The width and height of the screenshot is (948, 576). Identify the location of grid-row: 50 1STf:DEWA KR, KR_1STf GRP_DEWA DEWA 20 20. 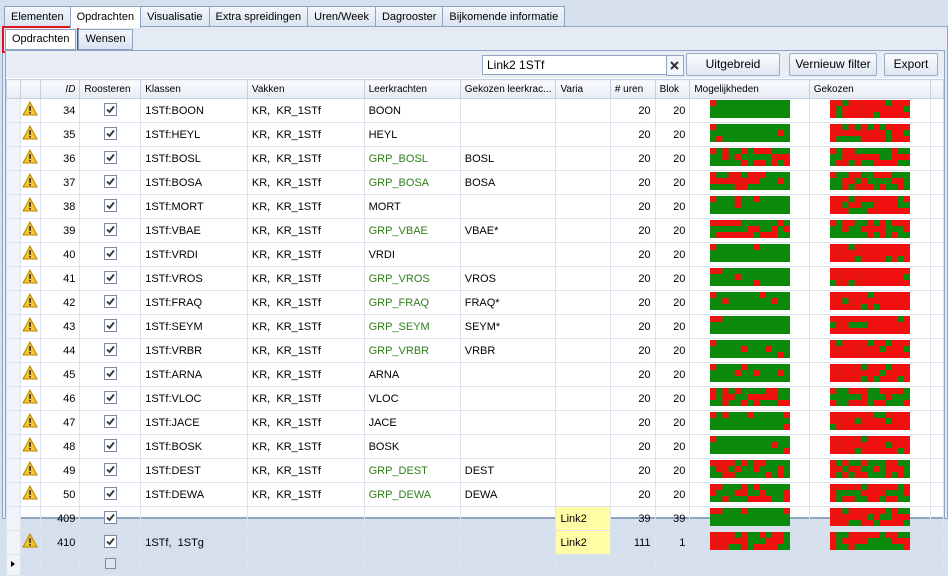
(475, 494).